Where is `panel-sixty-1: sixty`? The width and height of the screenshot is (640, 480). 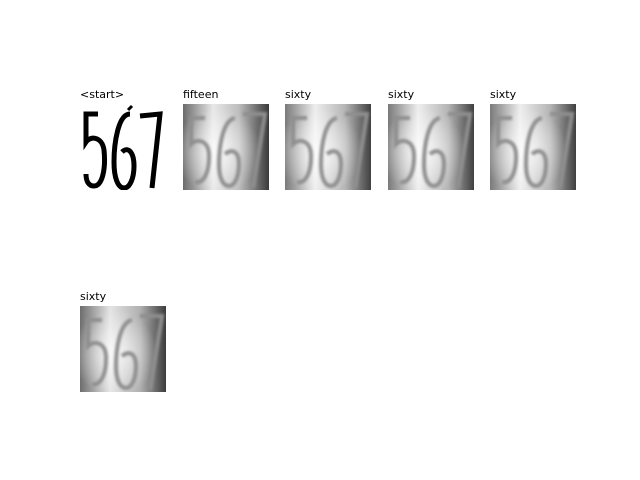
panel-sixty-1: sixty is located at coordinates (328, 139).